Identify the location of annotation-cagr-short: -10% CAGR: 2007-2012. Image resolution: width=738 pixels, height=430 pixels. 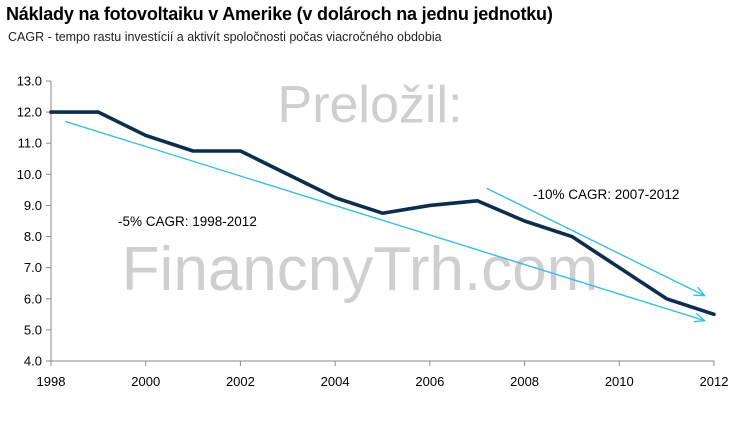
(606, 194).